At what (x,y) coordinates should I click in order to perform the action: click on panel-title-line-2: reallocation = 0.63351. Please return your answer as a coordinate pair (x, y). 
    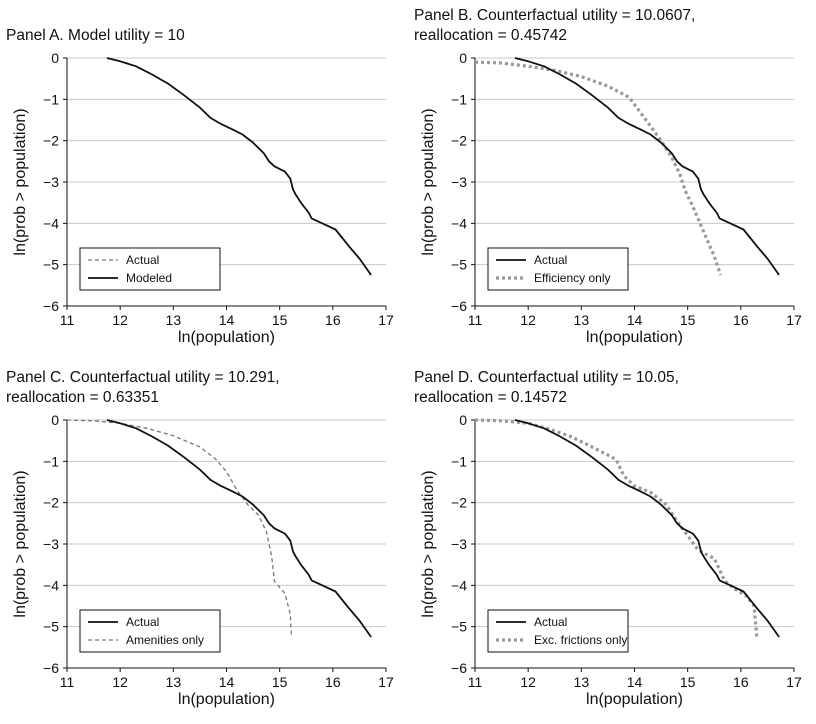
    Looking at the image, I should click on (82, 397).